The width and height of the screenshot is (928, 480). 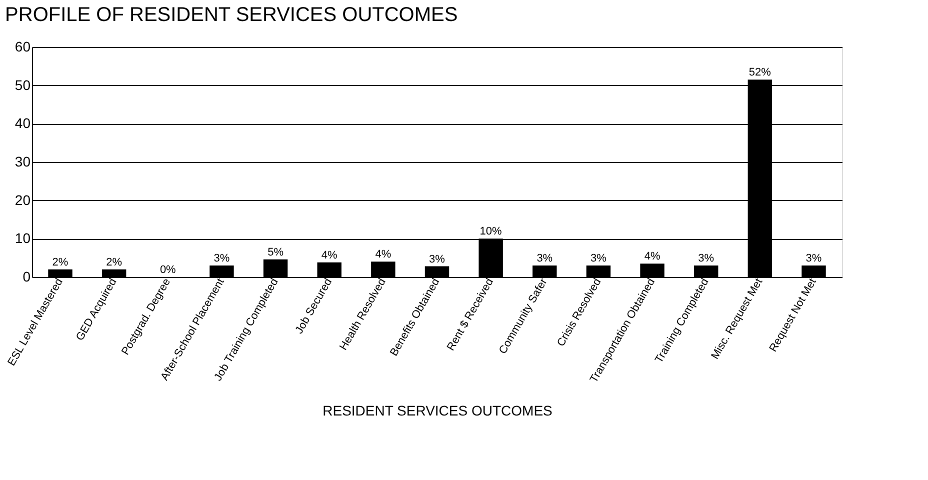 I want to click on chart-title: PROFILE OF RESIDENT SERVICES OUTCOMES, so click(x=231, y=15).